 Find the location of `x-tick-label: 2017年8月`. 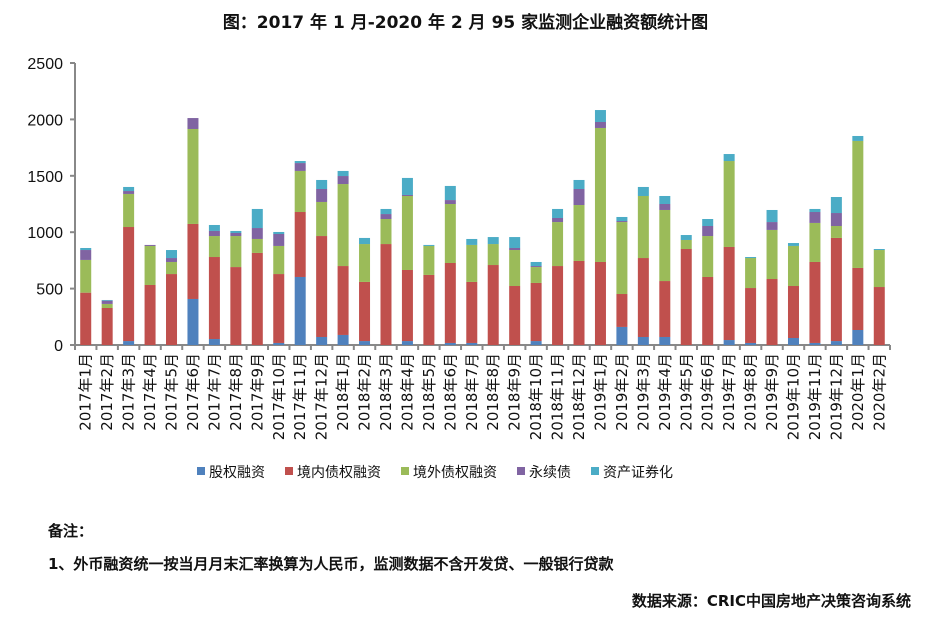

x-tick-label: 2017年8月 is located at coordinates (236, 392).